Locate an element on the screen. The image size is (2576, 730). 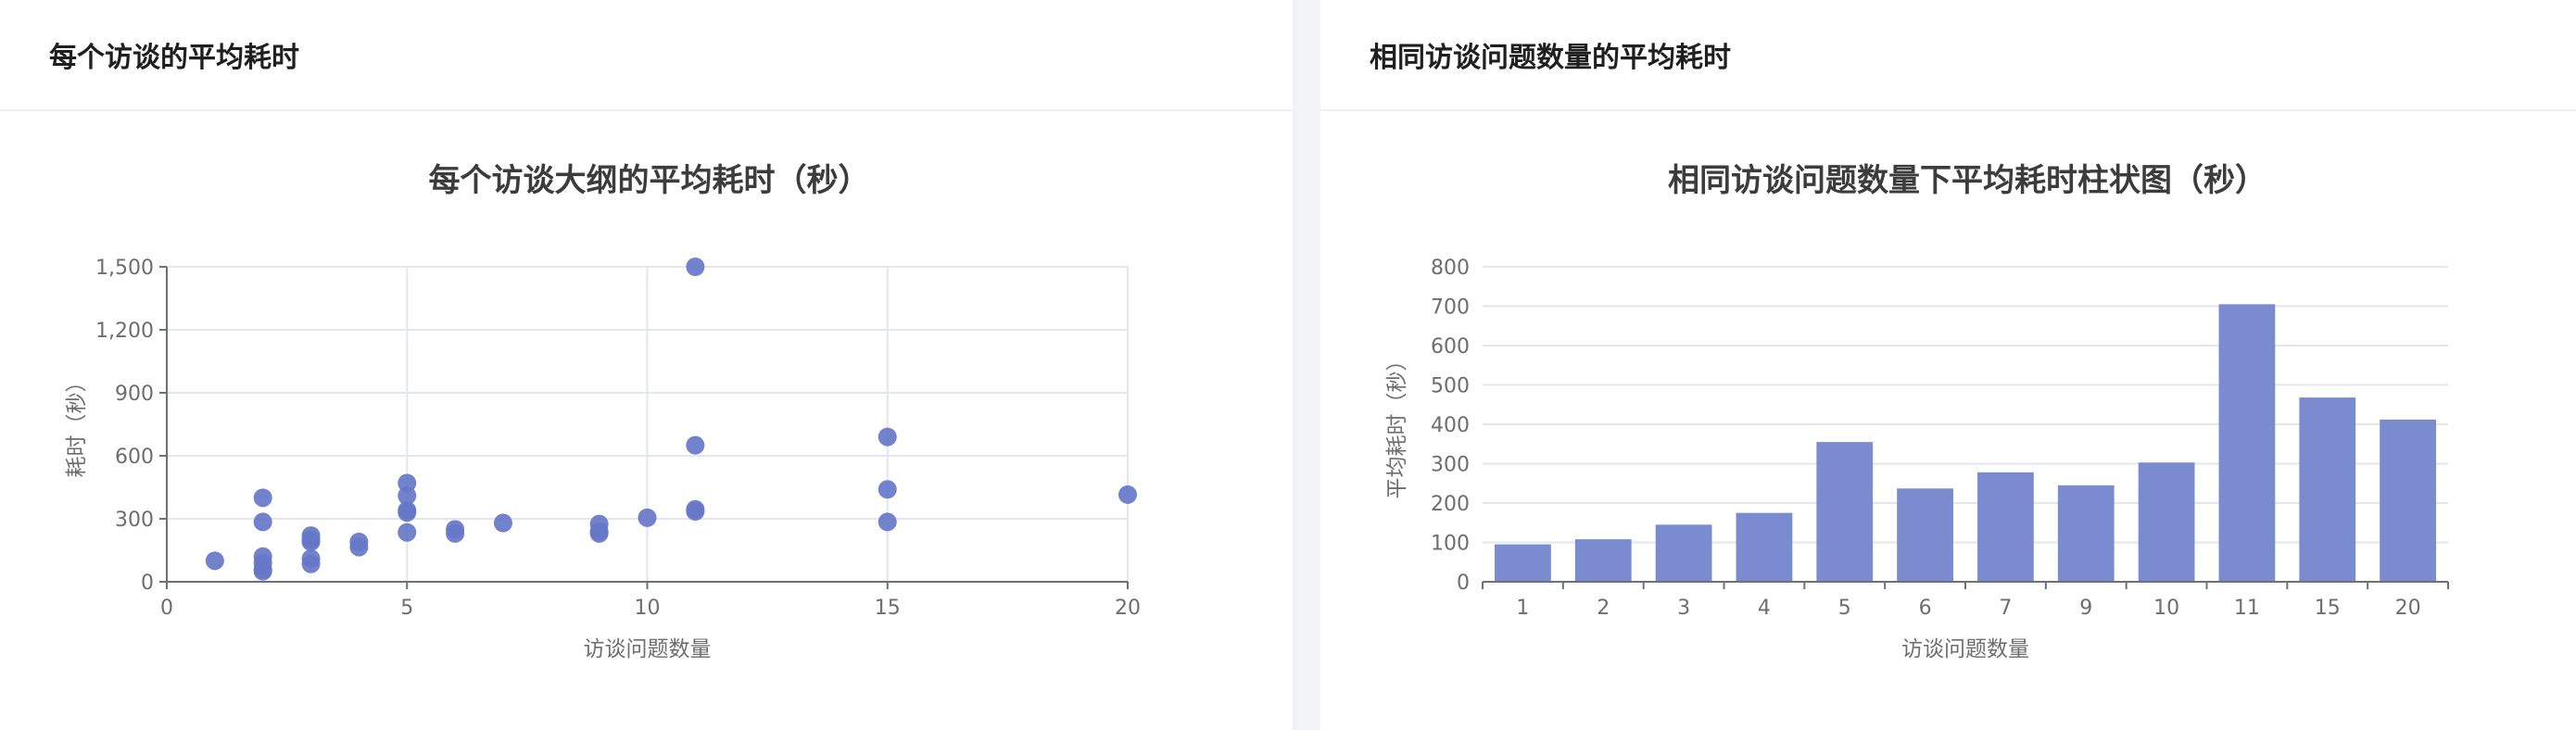
y-tick-label: 100 is located at coordinates (1450, 544).